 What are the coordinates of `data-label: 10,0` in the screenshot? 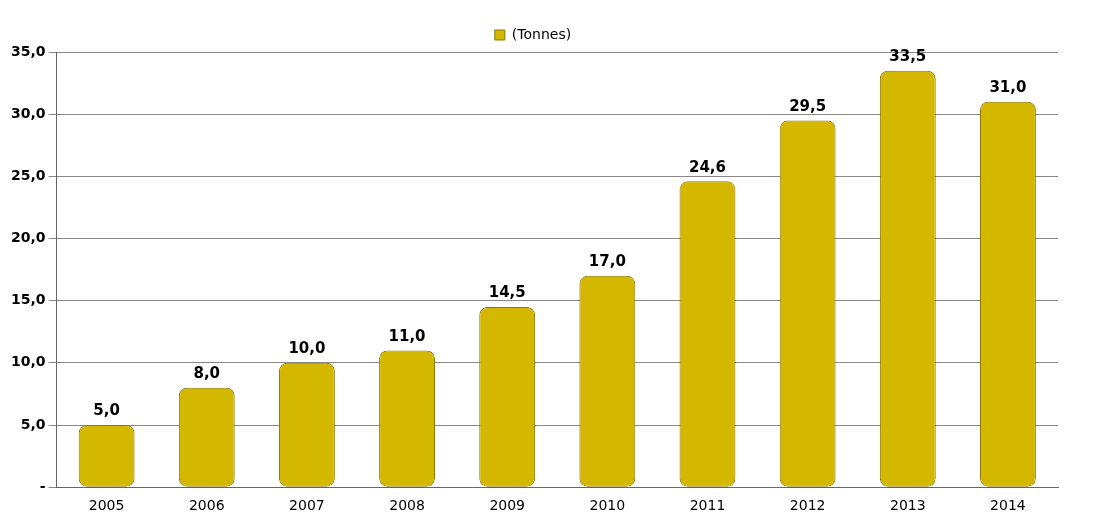 It's located at (307, 348).